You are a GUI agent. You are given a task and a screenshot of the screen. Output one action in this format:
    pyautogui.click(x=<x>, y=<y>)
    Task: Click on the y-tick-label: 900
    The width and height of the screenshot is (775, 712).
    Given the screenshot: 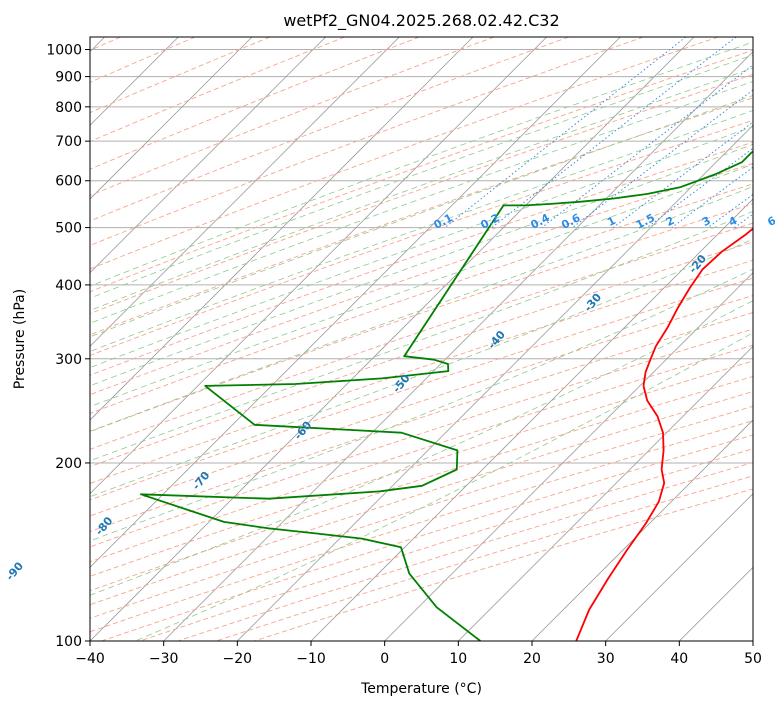 What is the action you would take?
    pyautogui.click(x=68, y=78)
    